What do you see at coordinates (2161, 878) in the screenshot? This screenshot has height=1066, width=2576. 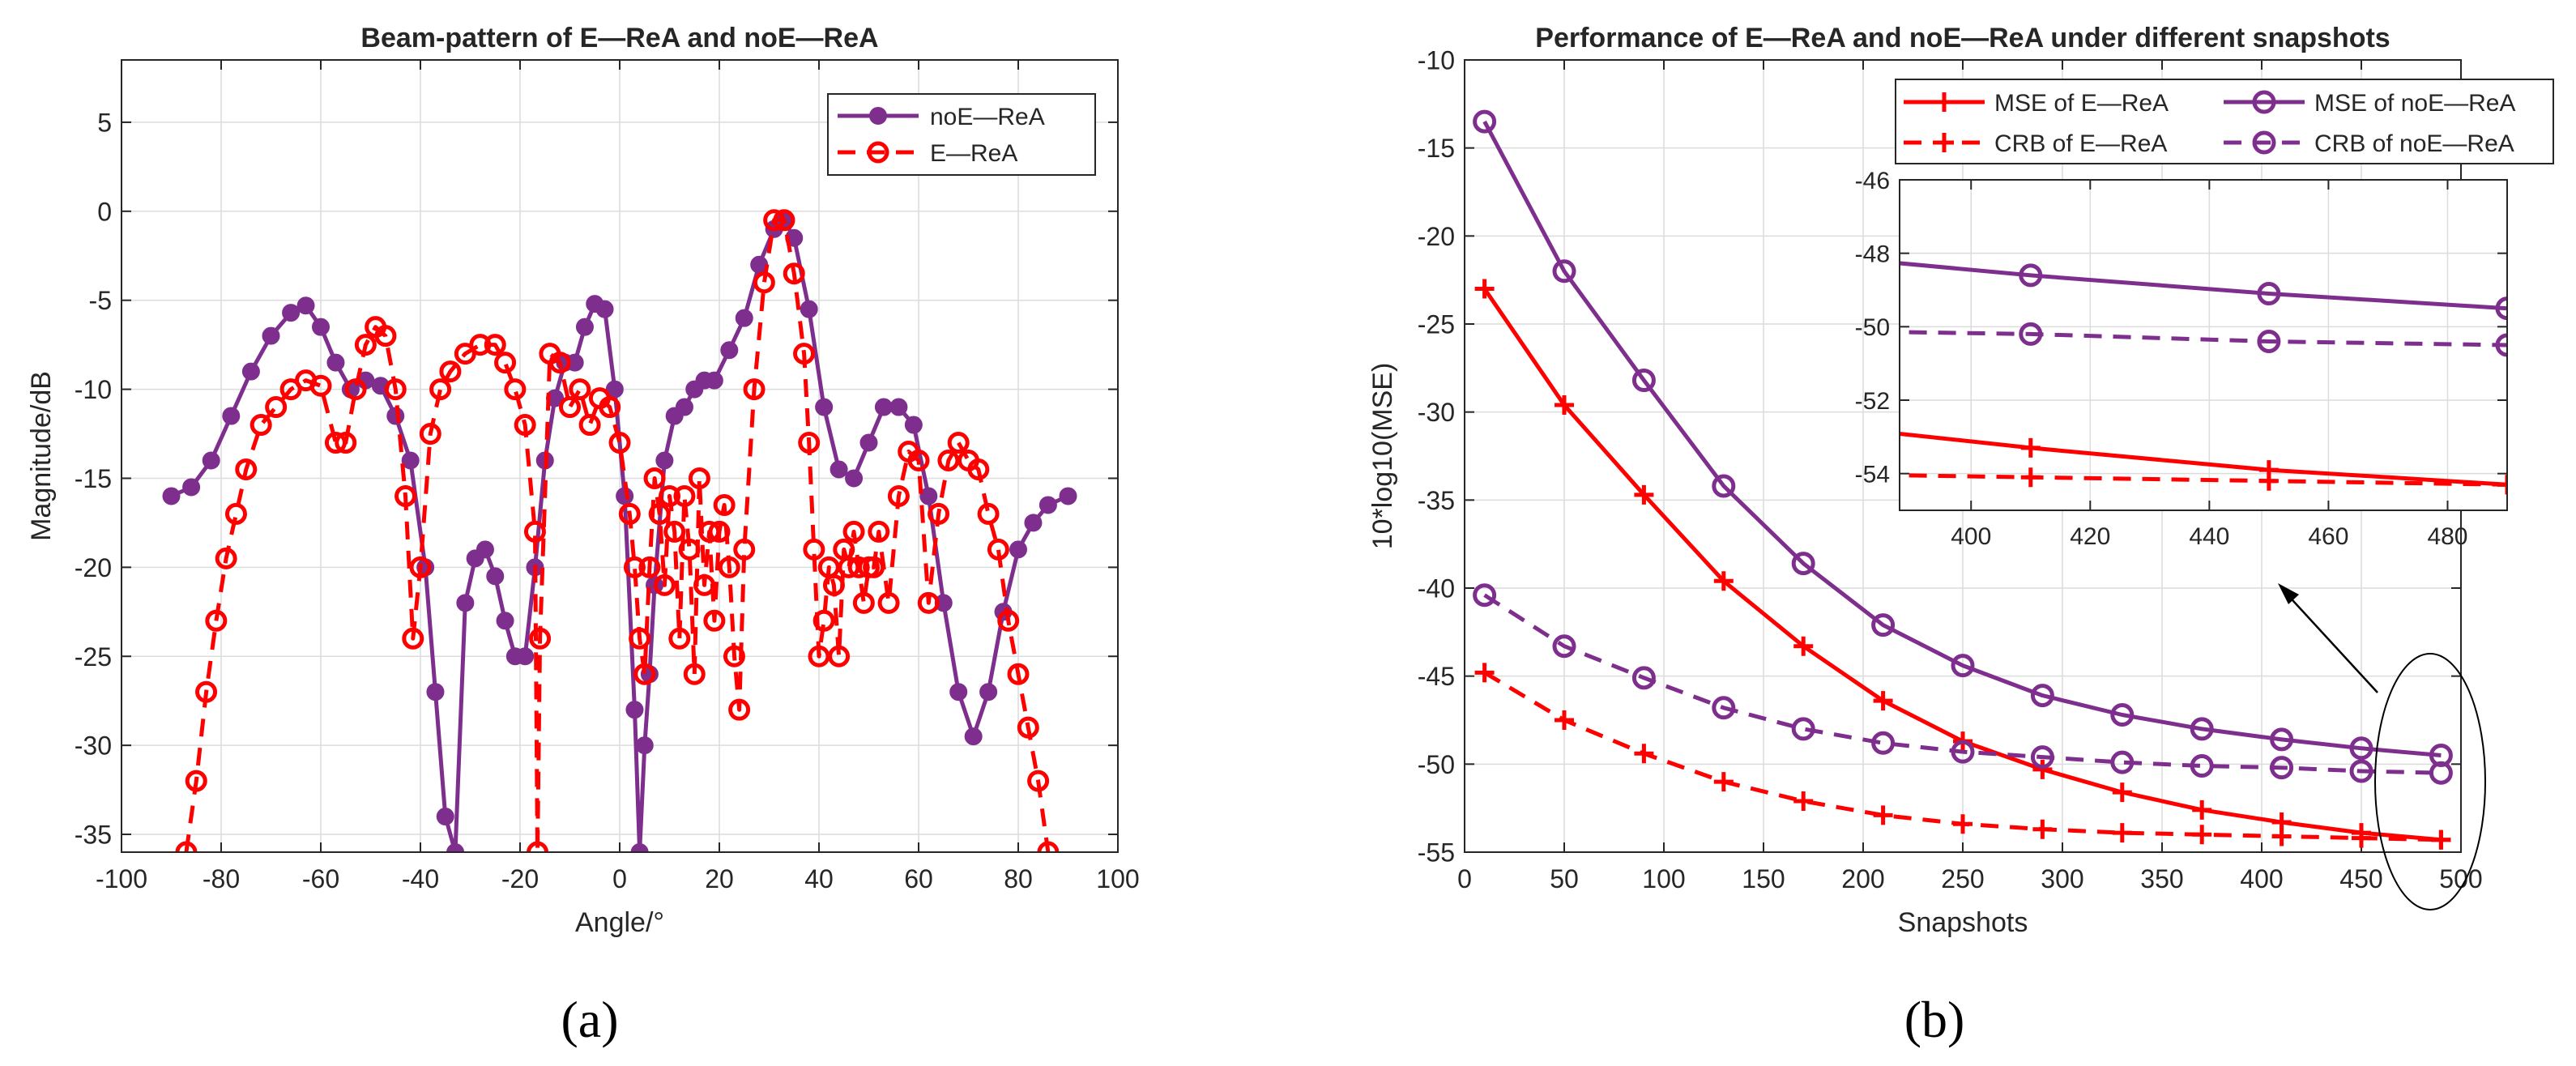 I see `chart-b-xtick-label: 350` at bounding box center [2161, 878].